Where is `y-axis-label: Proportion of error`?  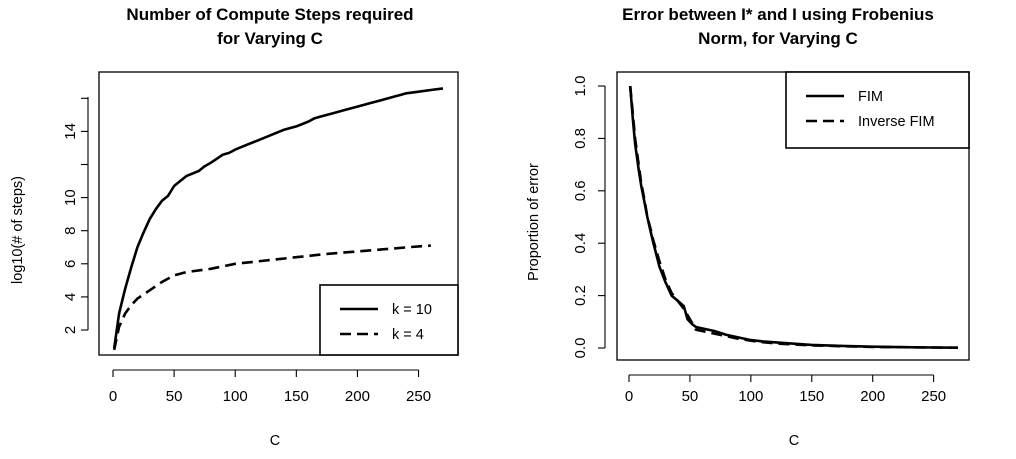 y-axis-label: Proportion of error is located at coordinates (534, 222).